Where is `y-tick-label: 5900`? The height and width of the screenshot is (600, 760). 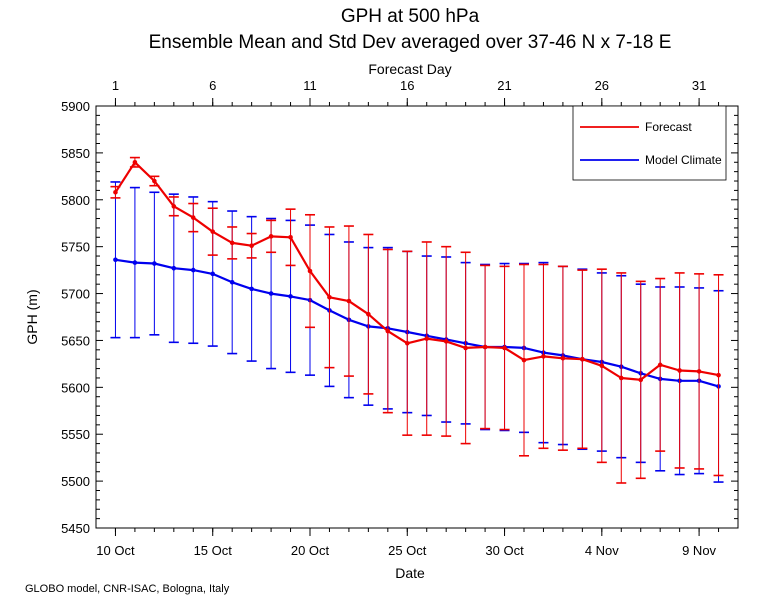
y-tick-label: 5900 is located at coordinates (75, 106).